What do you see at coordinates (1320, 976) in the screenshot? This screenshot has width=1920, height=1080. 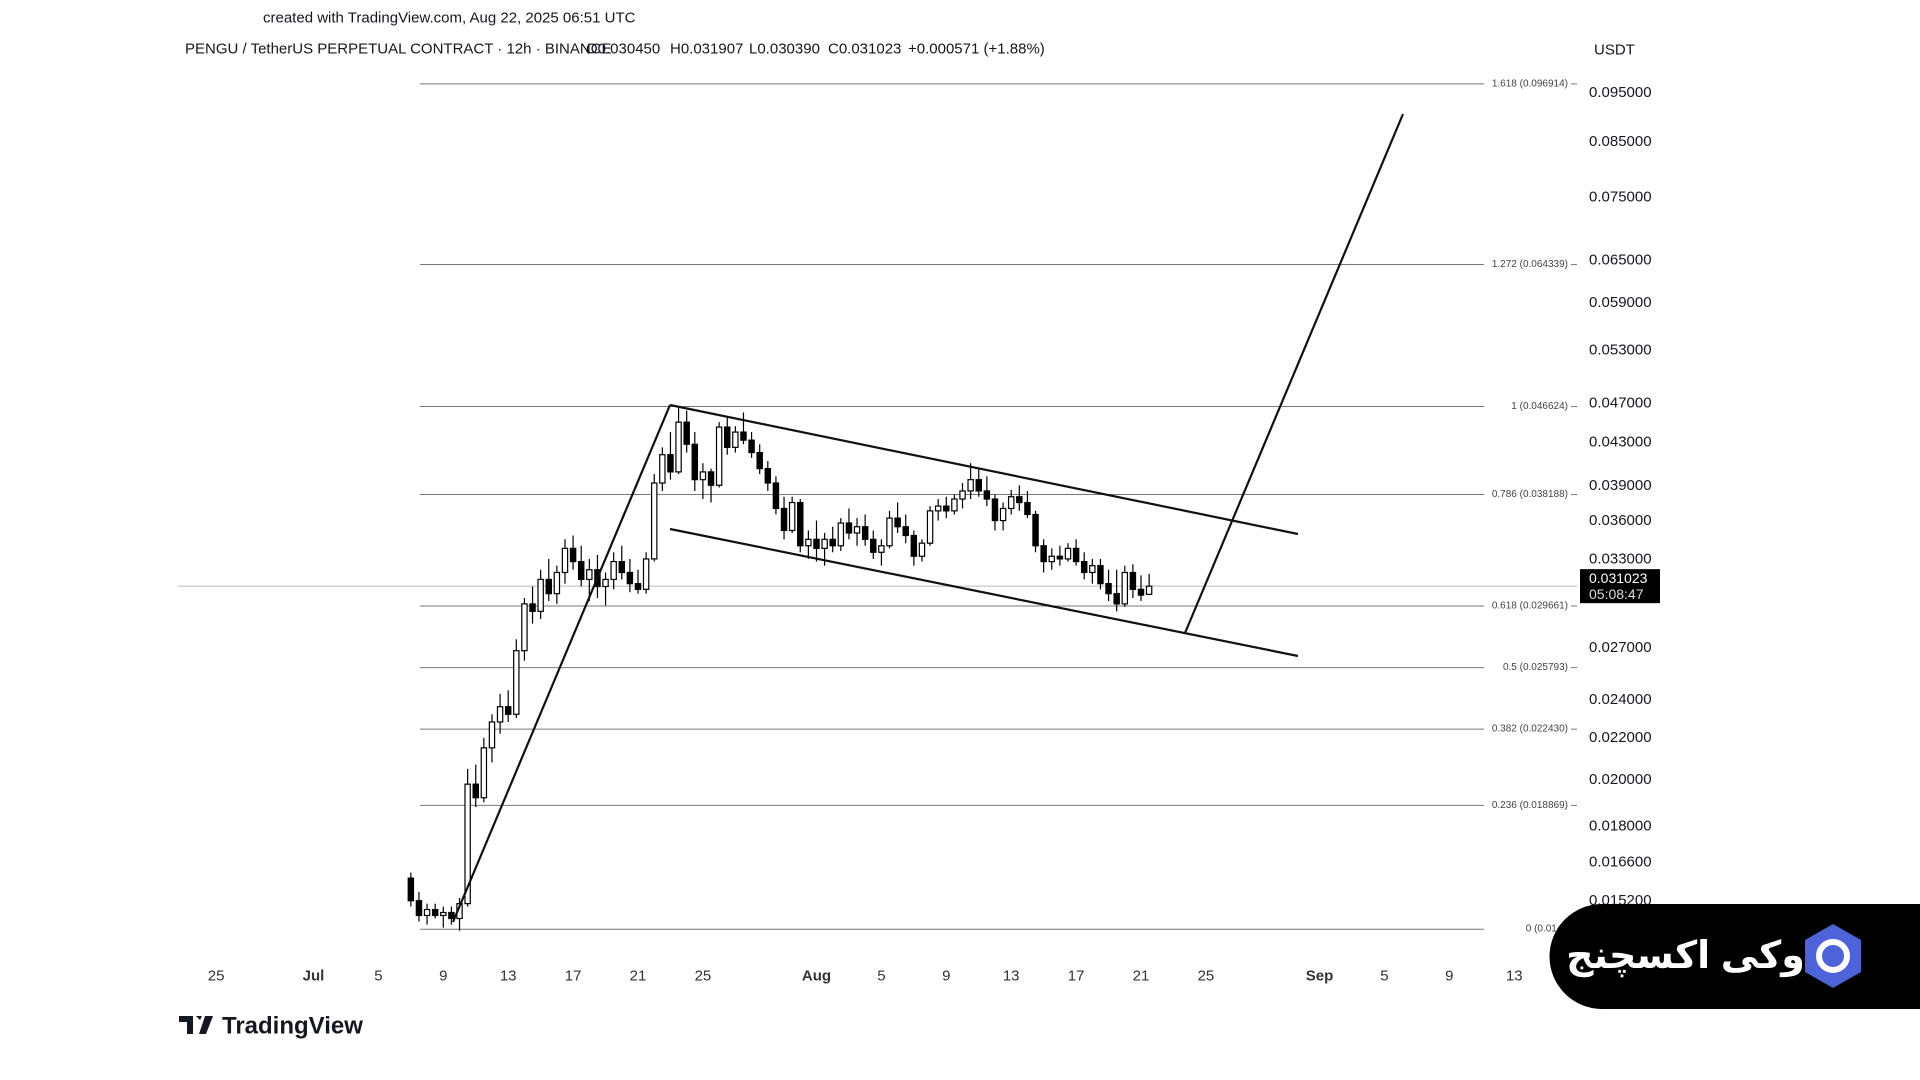 I see `x-tick-label: Sep` at bounding box center [1320, 976].